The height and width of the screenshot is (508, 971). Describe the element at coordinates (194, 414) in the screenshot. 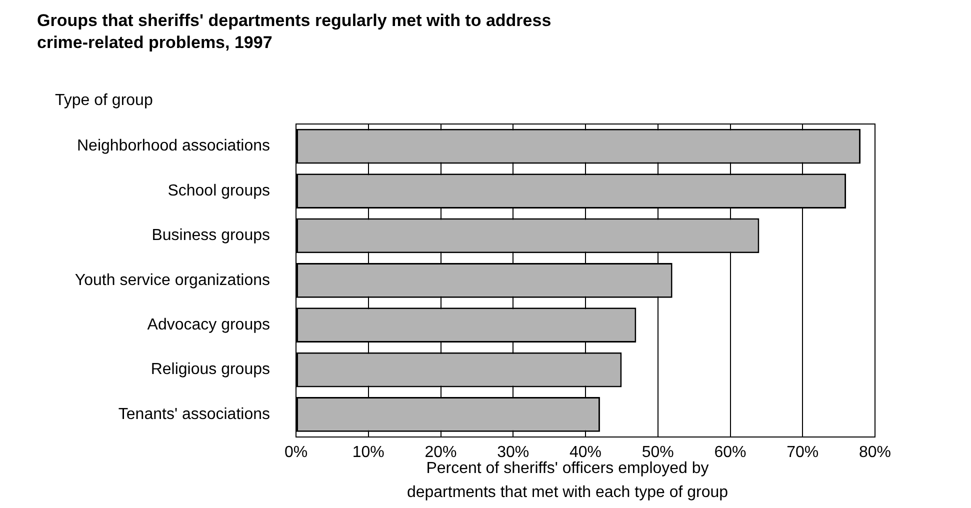

I see `y-tick-label: Tenants' associations` at that location.